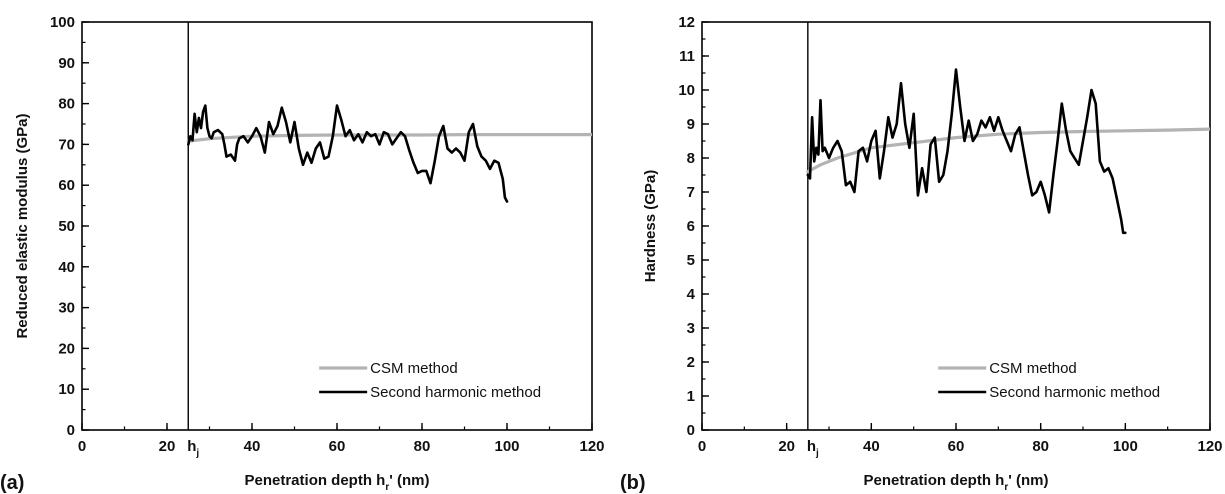 Image resolution: width=1225 pixels, height=494 pixels. What do you see at coordinates (691, 328) in the screenshot?
I see `y-tick-label: 3` at bounding box center [691, 328].